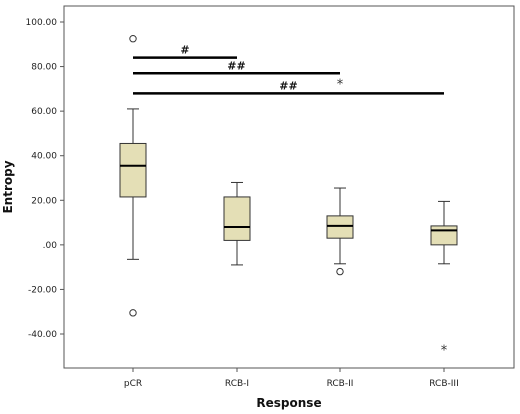 Image resolution: width=520 pixels, height=414 pixels. Describe the element at coordinates (443, 384) in the screenshot. I see `x-tick-label: RCB-III` at that location.